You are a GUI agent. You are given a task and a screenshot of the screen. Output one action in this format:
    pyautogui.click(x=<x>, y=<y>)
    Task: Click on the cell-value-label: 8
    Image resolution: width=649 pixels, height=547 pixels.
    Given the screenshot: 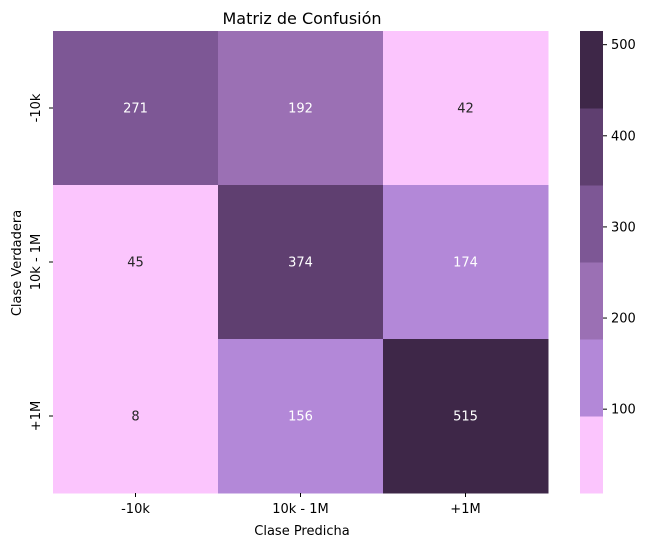 What is the action you would take?
    pyautogui.click(x=135, y=417)
    